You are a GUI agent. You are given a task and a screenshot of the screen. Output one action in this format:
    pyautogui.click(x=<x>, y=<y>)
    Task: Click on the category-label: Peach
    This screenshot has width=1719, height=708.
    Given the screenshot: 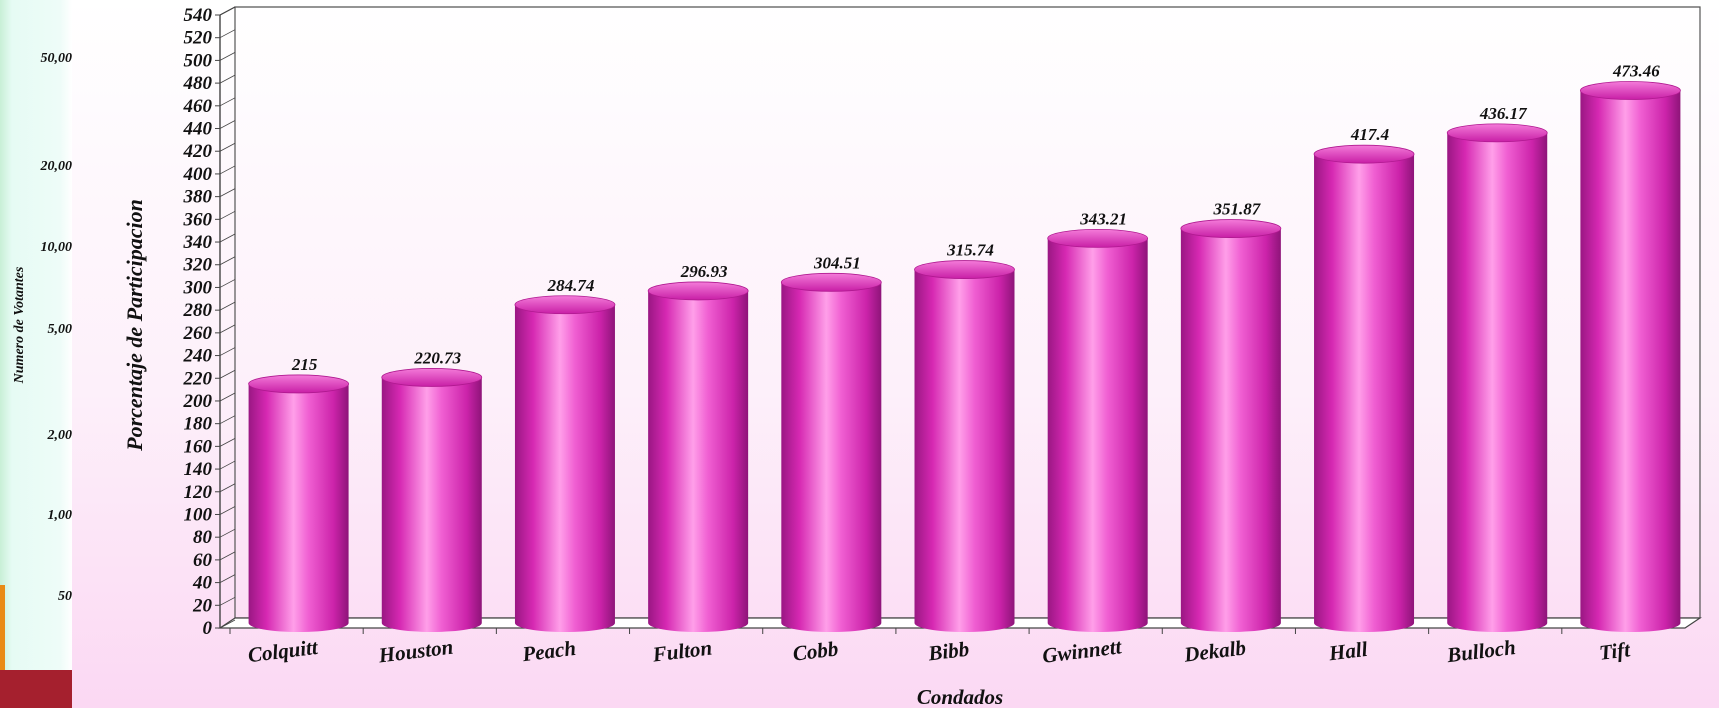 What is the action you would take?
    pyautogui.click(x=548, y=651)
    